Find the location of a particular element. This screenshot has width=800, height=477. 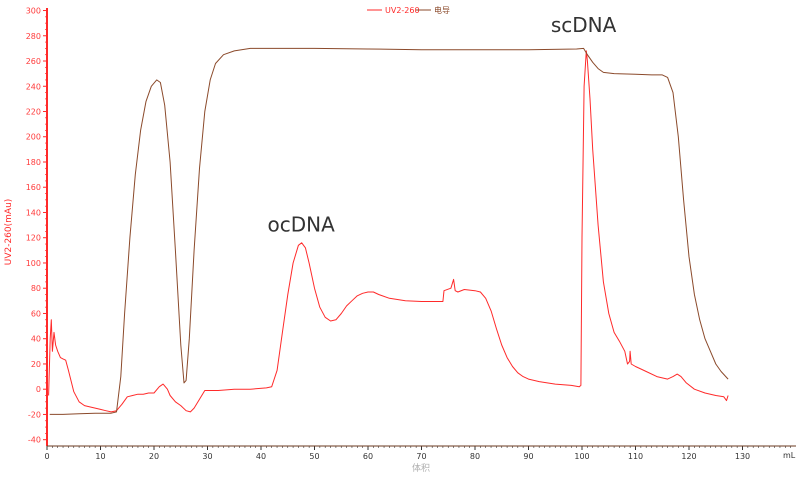

x-tick-label: 20 is located at coordinates (154, 456).